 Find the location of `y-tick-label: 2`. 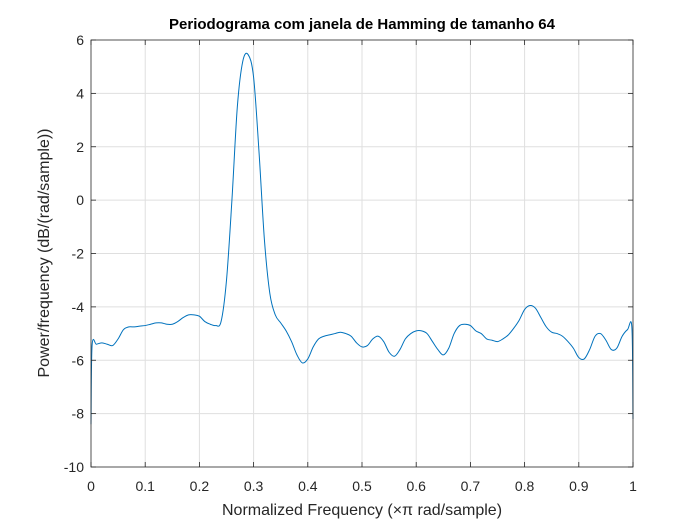

y-tick-label: 2 is located at coordinates (80, 147).